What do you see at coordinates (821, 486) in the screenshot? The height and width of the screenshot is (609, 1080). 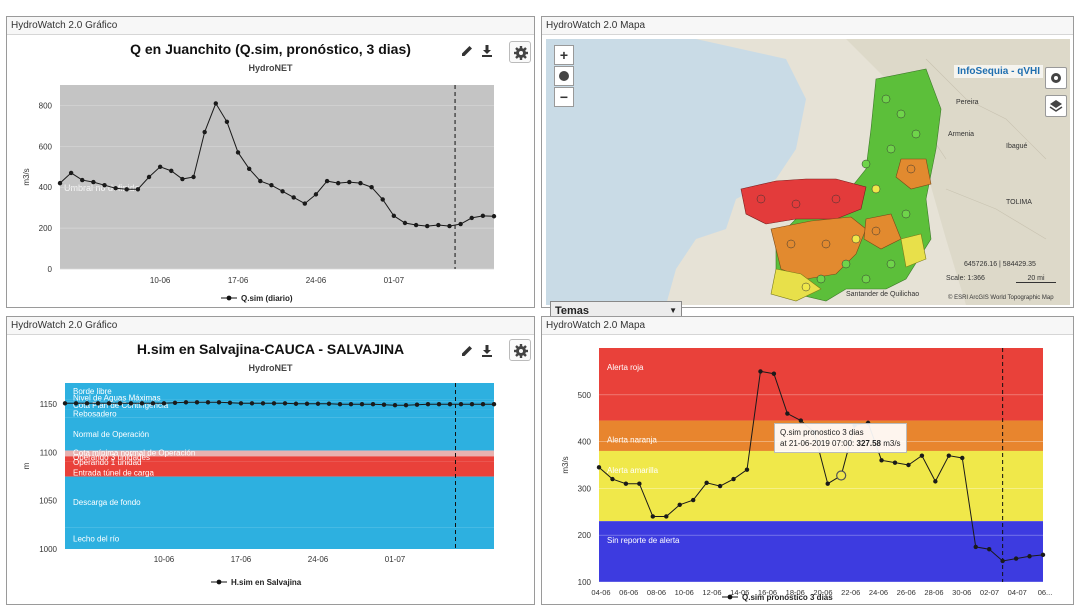 I see `alert-band` at bounding box center [821, 486].